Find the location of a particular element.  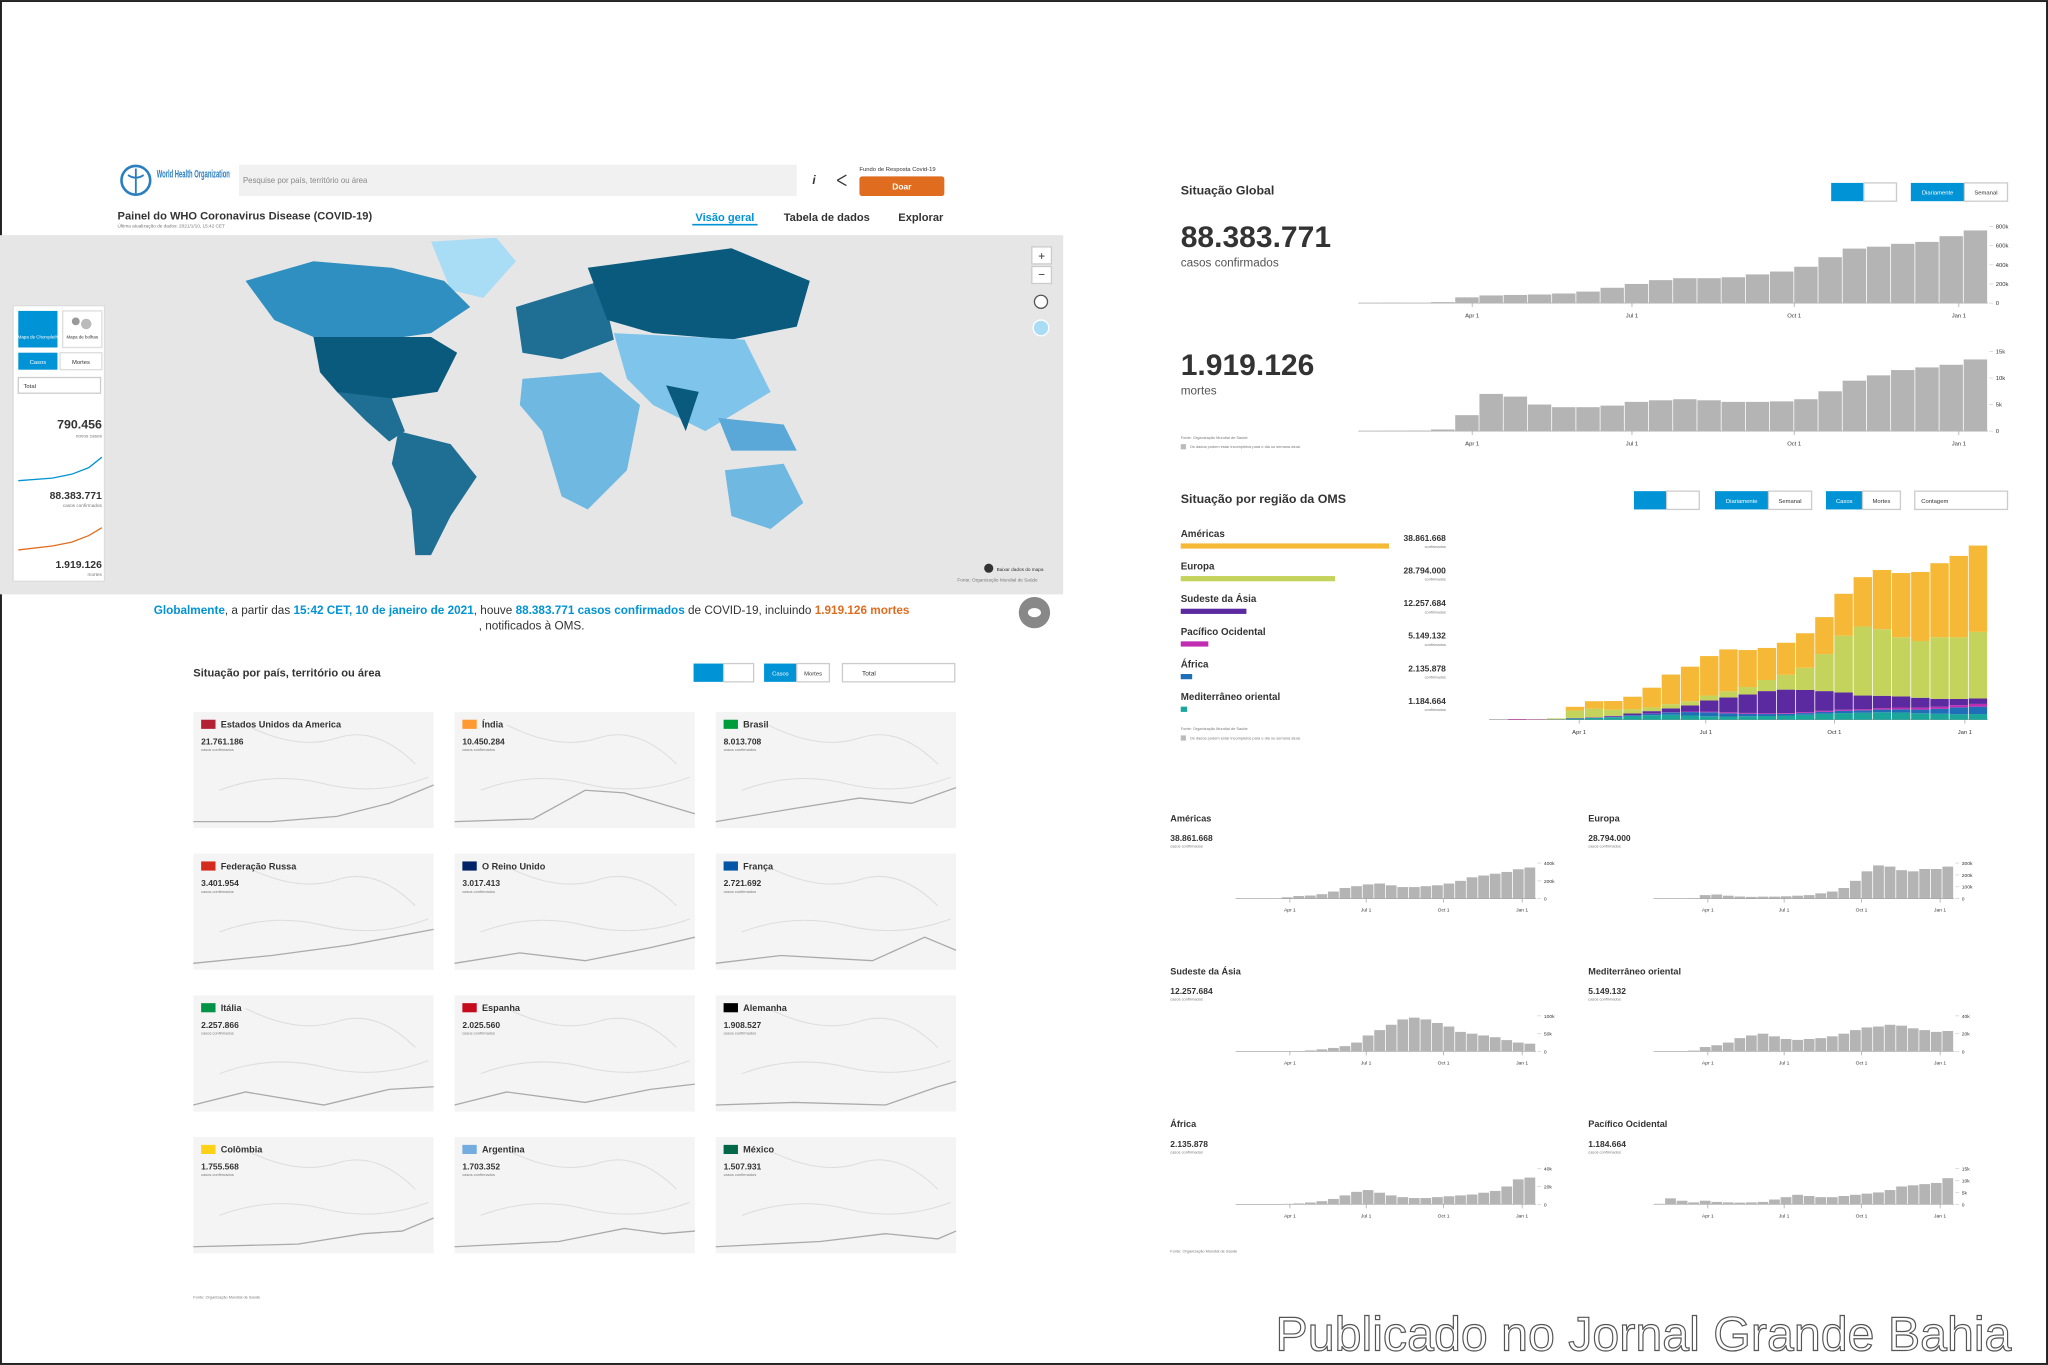

card-background is located at coordinates (836, 1195).